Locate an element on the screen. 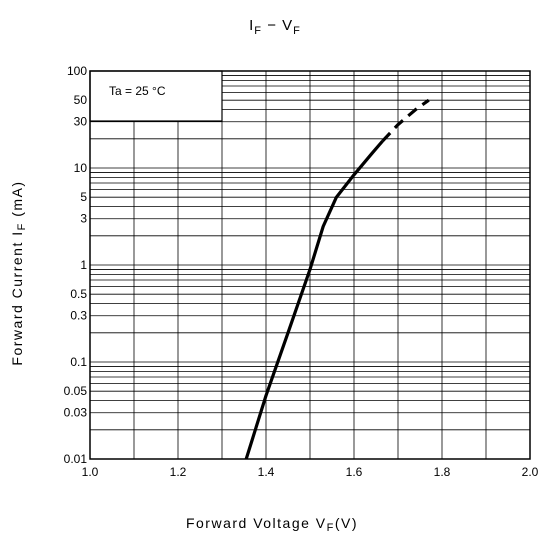 This screenshot has height=545, width=545. x-tick-label: 2.0 is located at coordinates (530, 472).